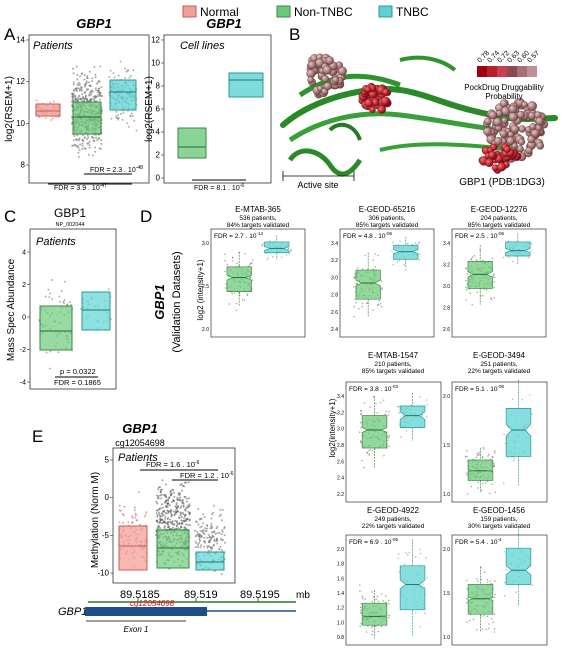 The image size is (567, 652). Describe the element at coordinates (386, 218) in the screenshot. I see `dataset-patients: 306 patients,` at that location.